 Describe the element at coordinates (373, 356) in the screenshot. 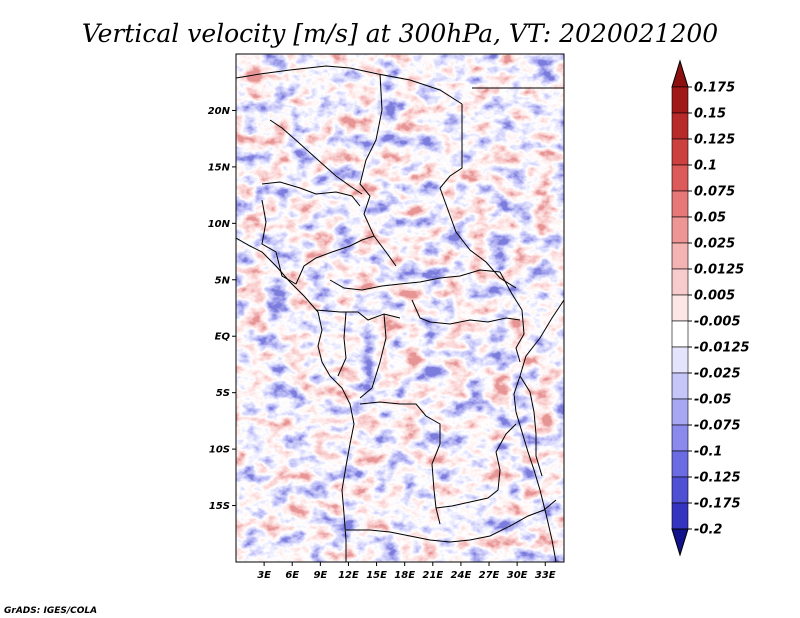

I see `congo-drc-border` at that location.